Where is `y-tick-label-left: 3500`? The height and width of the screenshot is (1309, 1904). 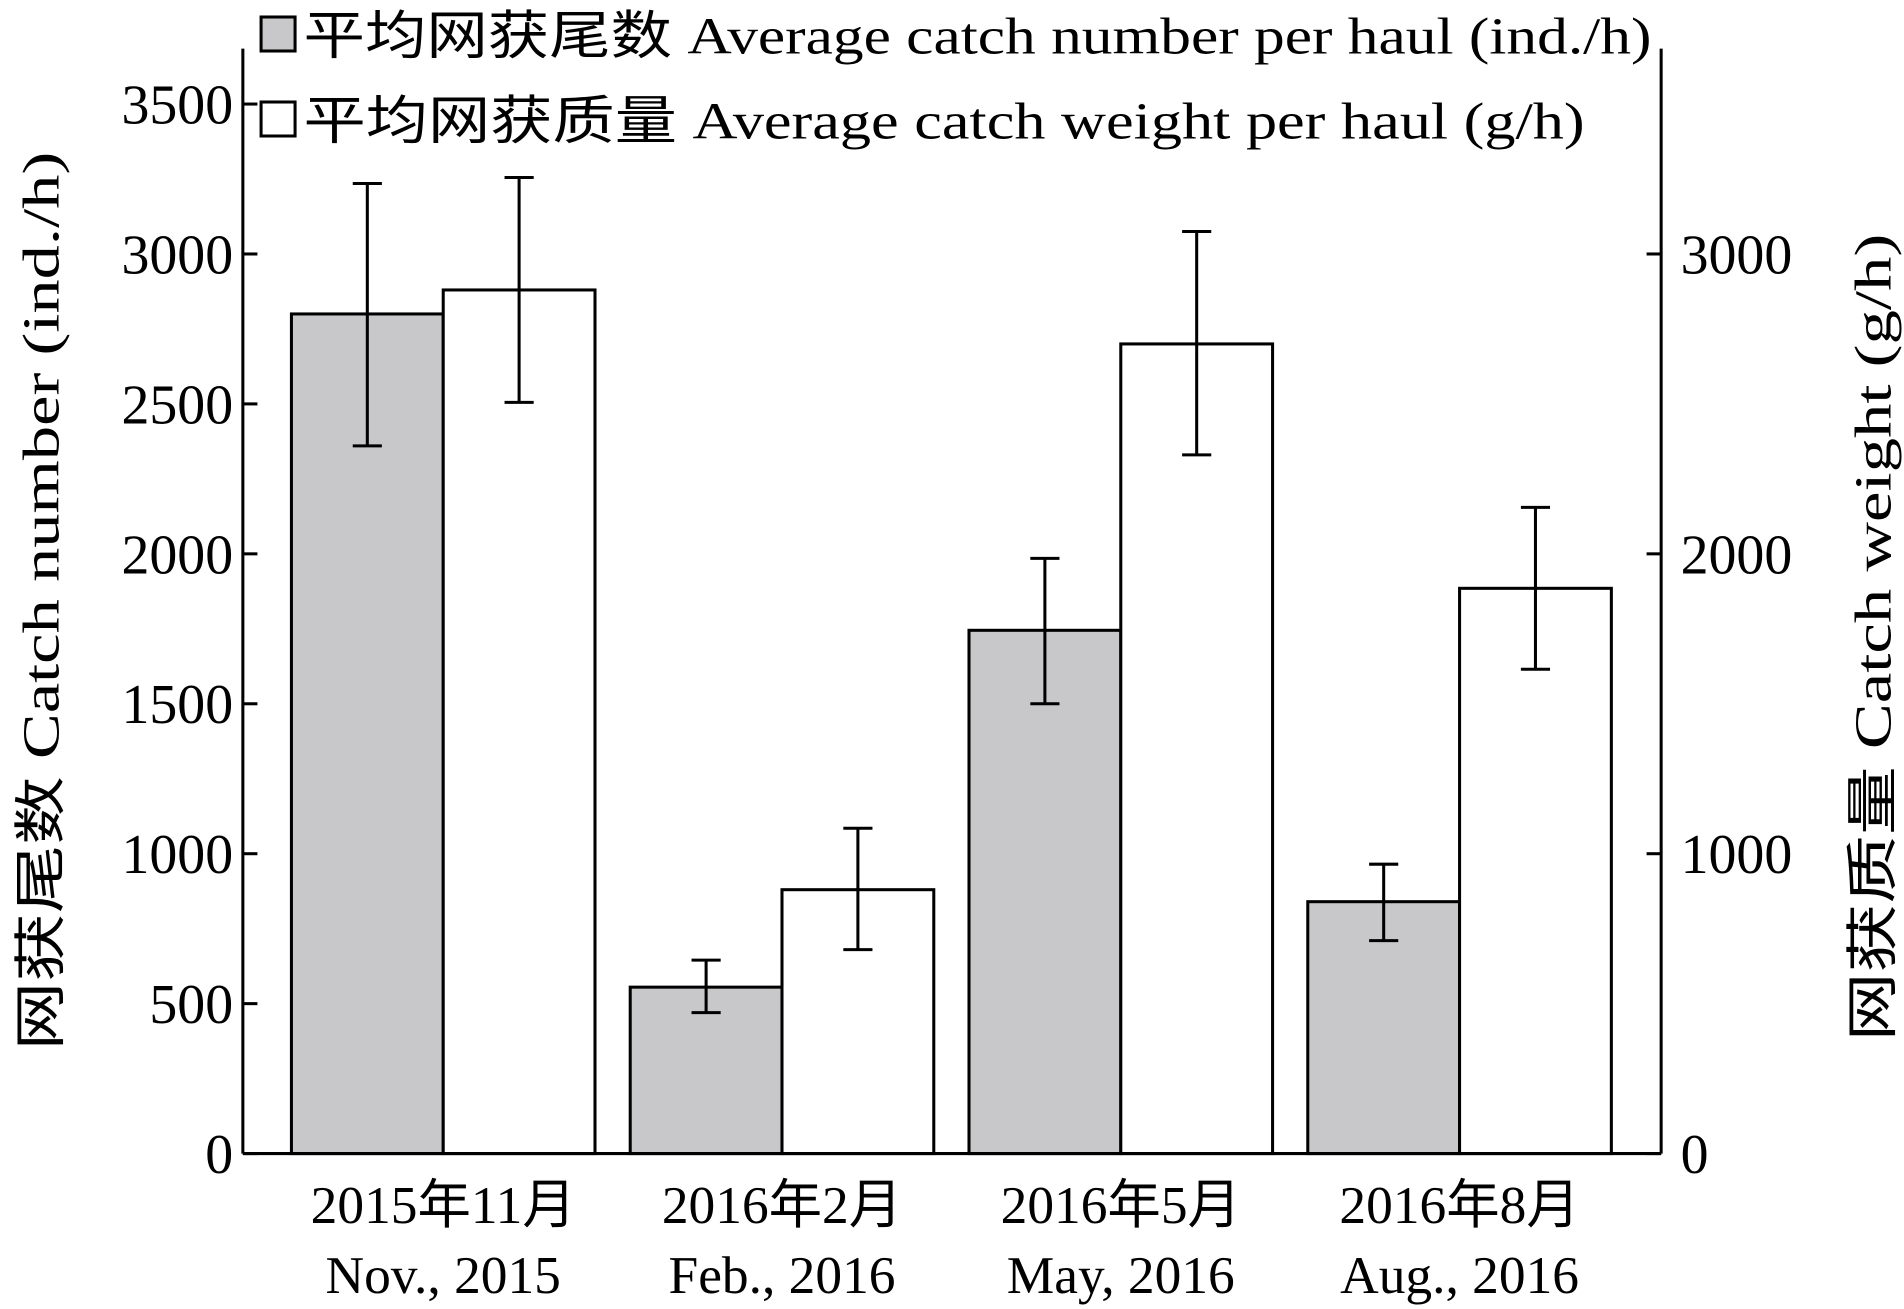 y-tick-label-left: 3500 is located at coordinates (177, 105).